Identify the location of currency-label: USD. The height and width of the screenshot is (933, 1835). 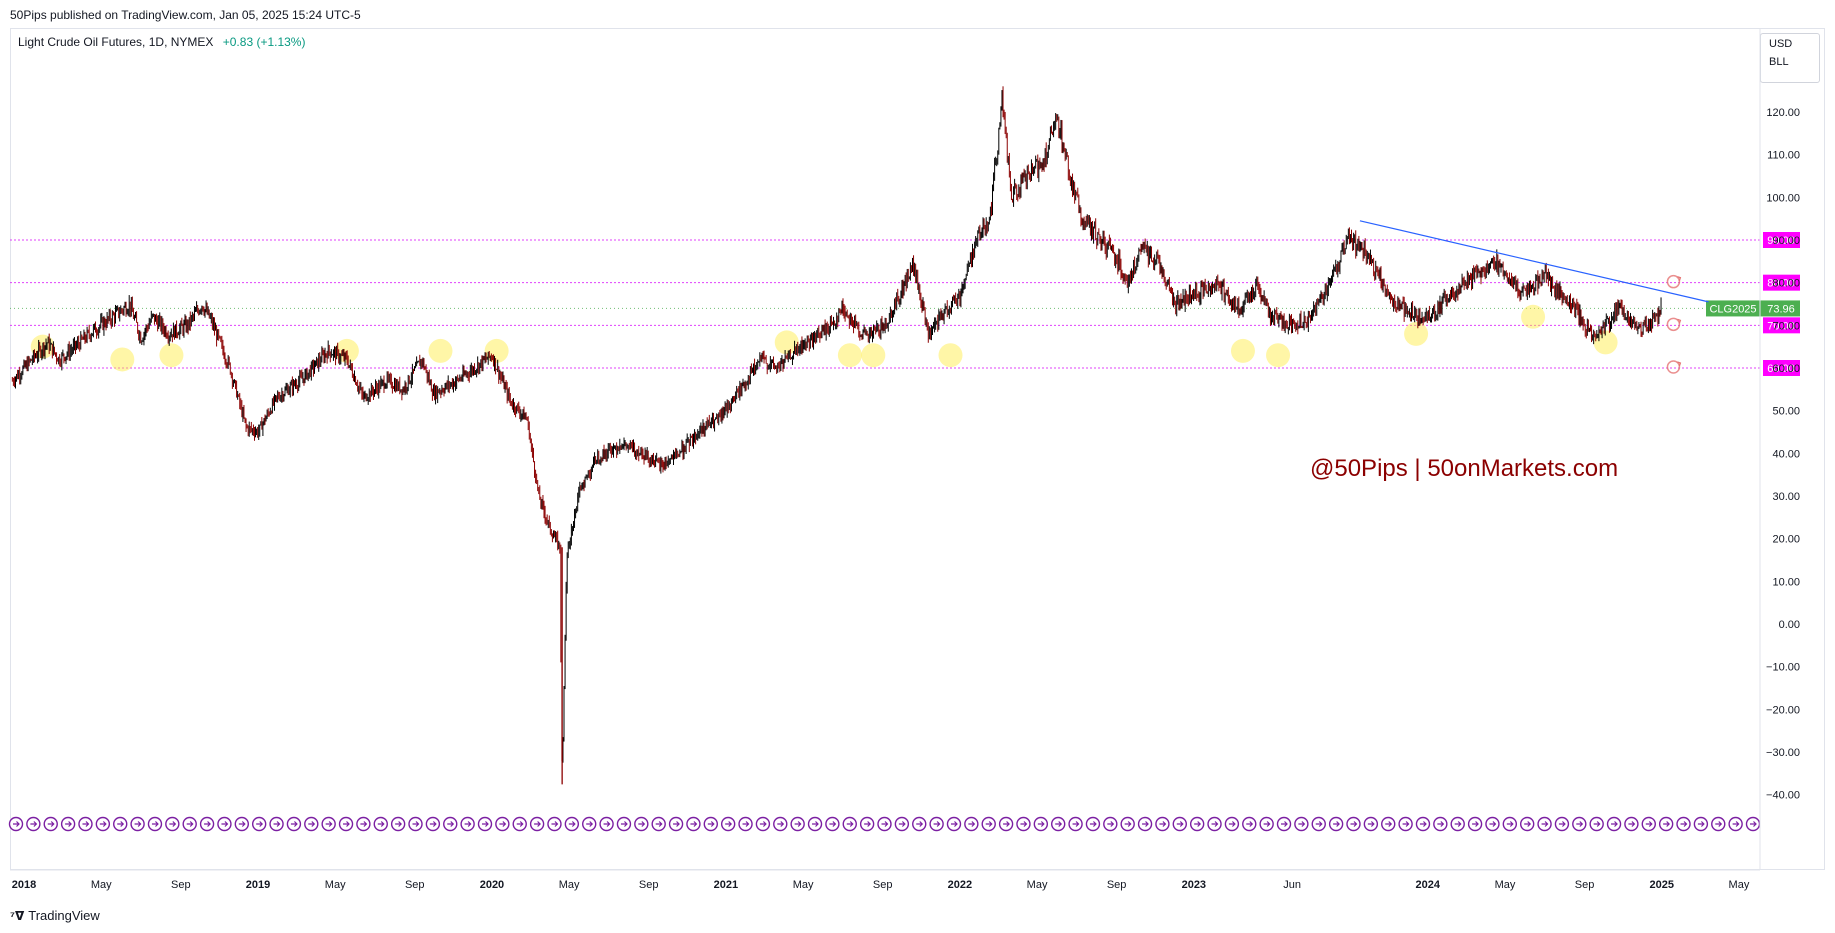
(1781, 44).